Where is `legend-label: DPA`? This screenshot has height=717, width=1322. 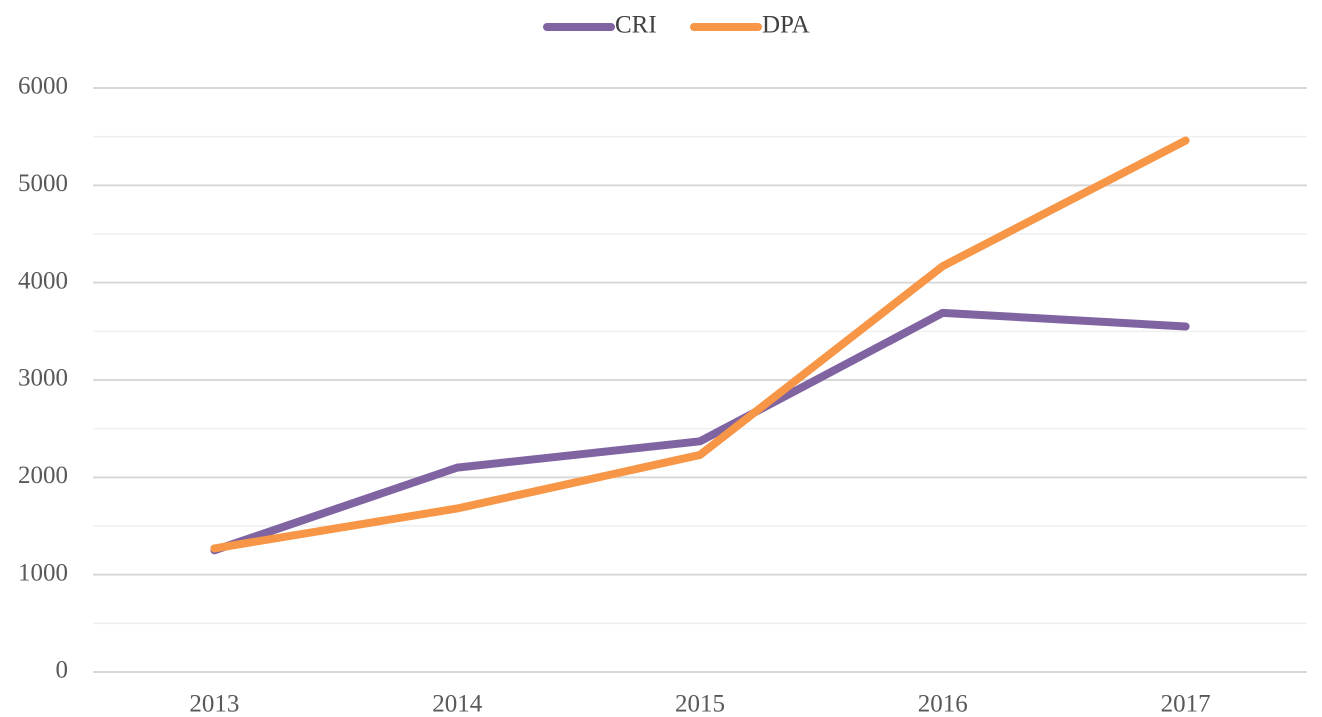 legend-label: DPA is located at coordinates (786, 25).